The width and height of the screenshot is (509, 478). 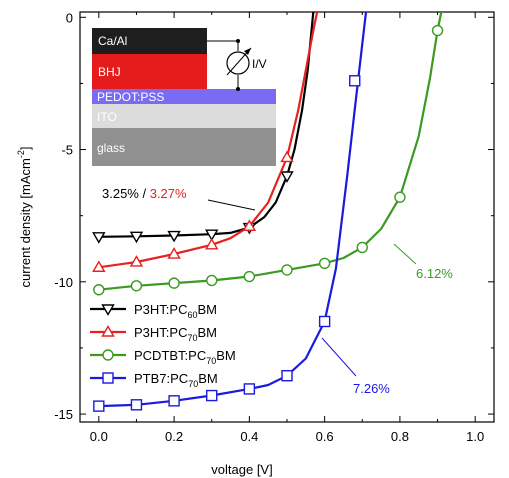 What do you see at coordinates (371, 388) in the screenshot?
I see `annotation-ptb7: 7.26%` at bounding box center [371, 388].